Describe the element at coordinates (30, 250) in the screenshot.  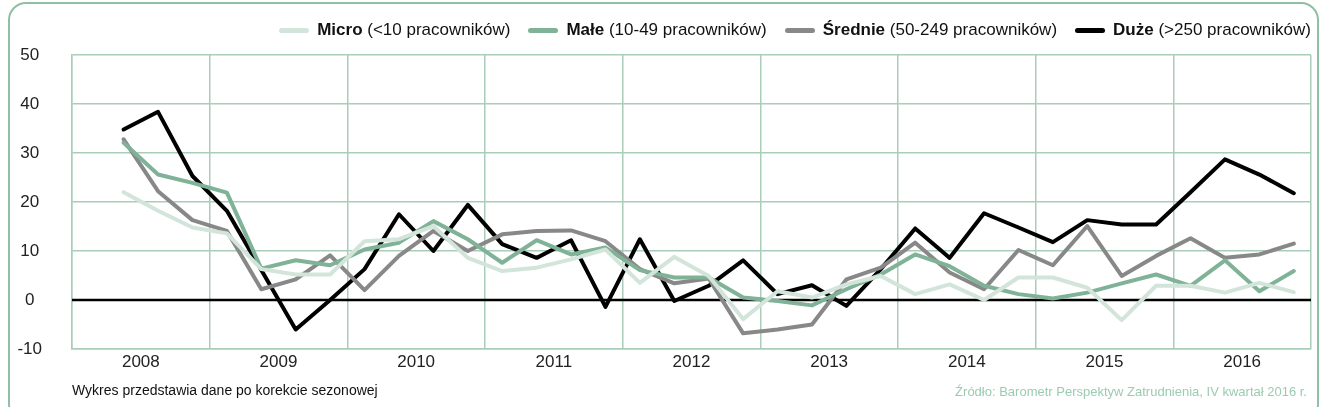
I see `y-tick-label: 10` at that location.